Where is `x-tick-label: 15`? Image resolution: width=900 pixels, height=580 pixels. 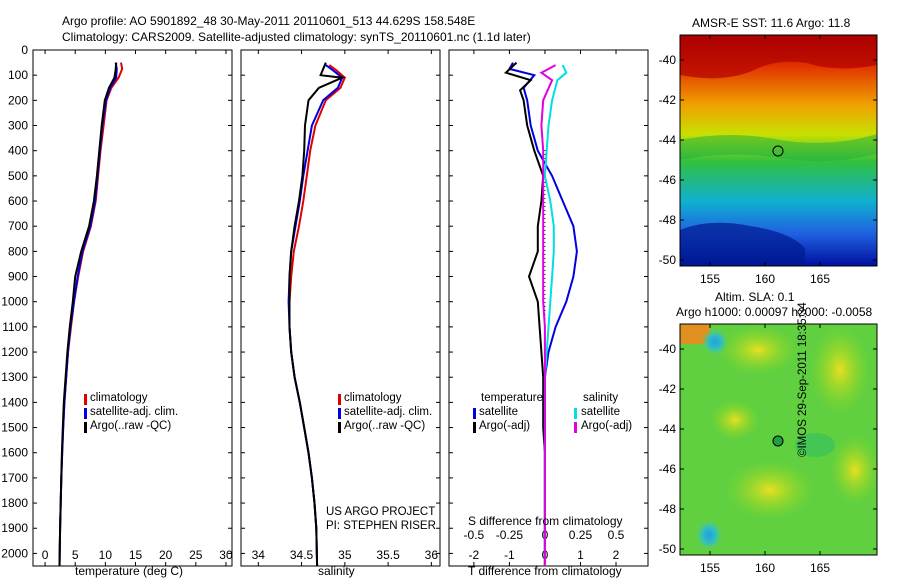 x-tick-label: 15 is located at coordinates (136, 555).